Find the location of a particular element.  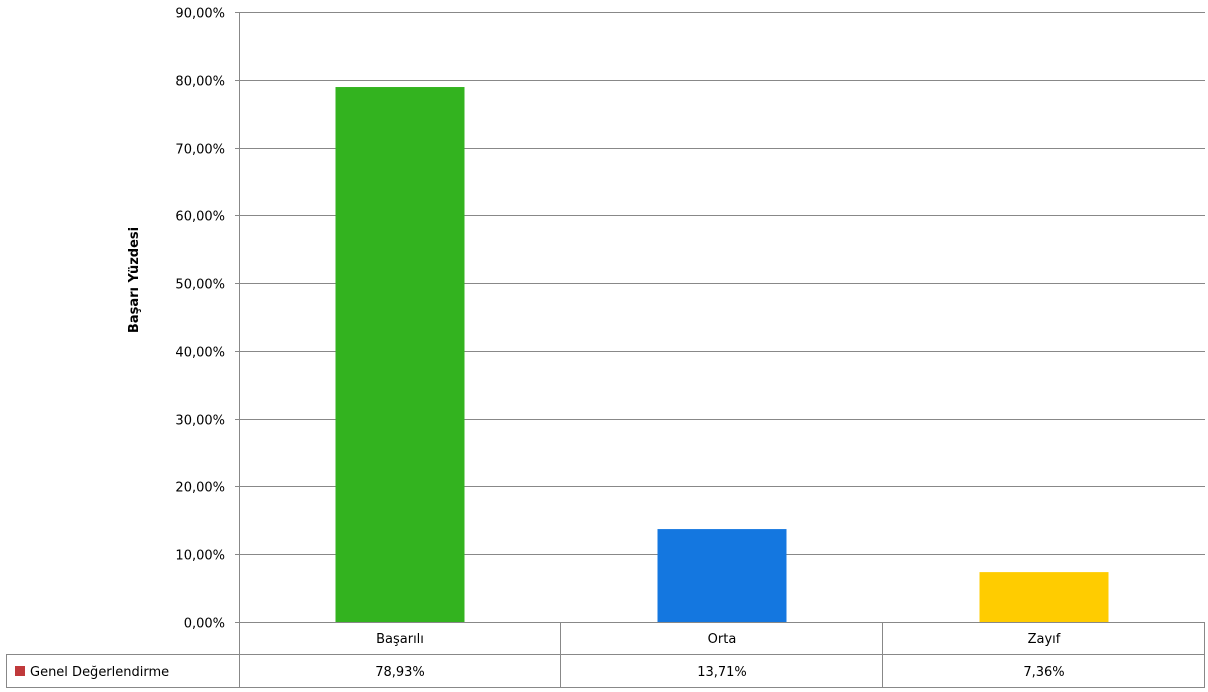

y-tick-label: 50,00% is located at coordinates (200, 285).